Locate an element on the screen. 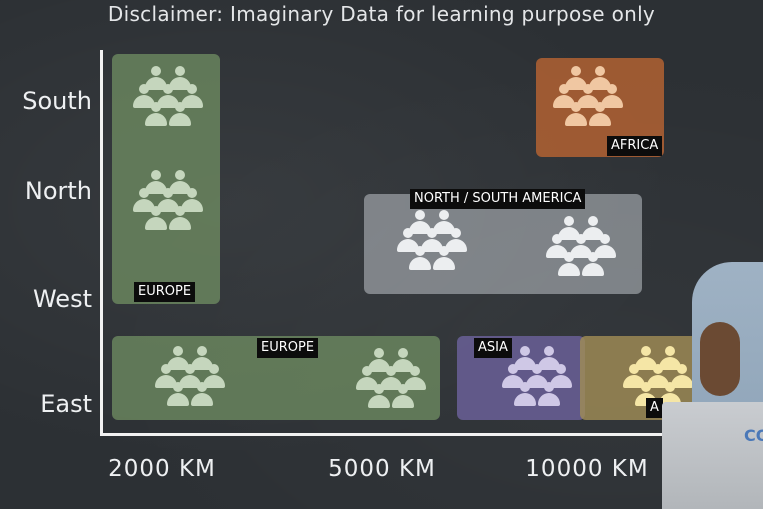 This screenshot has width=763, height=509. x-label-10000km: 10000 KM is located at coordinates (587, 469).